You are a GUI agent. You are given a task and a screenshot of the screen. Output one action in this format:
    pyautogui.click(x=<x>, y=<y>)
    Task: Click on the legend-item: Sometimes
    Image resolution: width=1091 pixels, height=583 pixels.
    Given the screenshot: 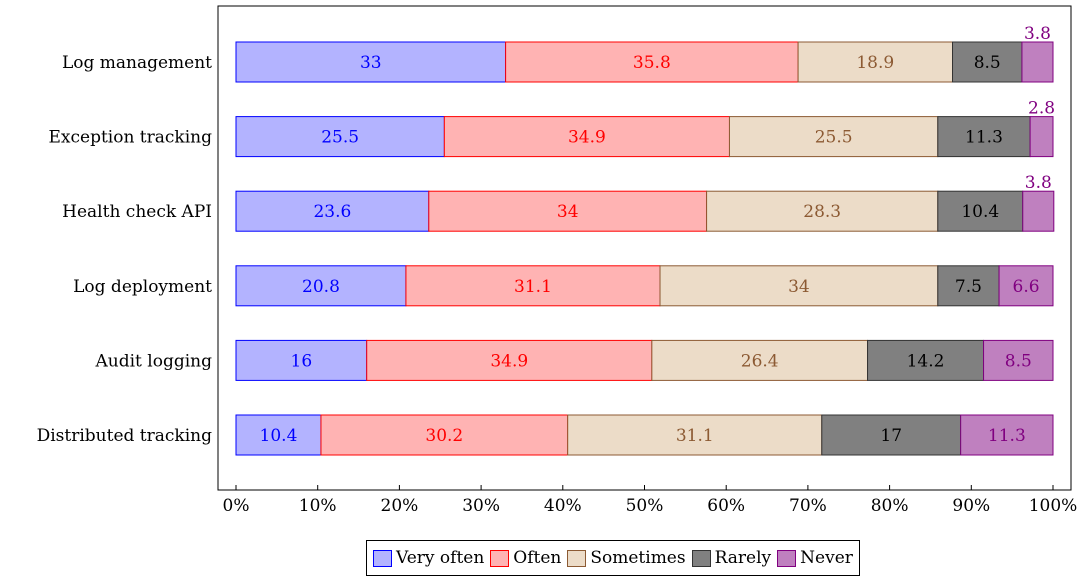 What is the action you would take?
    pyautogui.click(x=626, y=558)
    